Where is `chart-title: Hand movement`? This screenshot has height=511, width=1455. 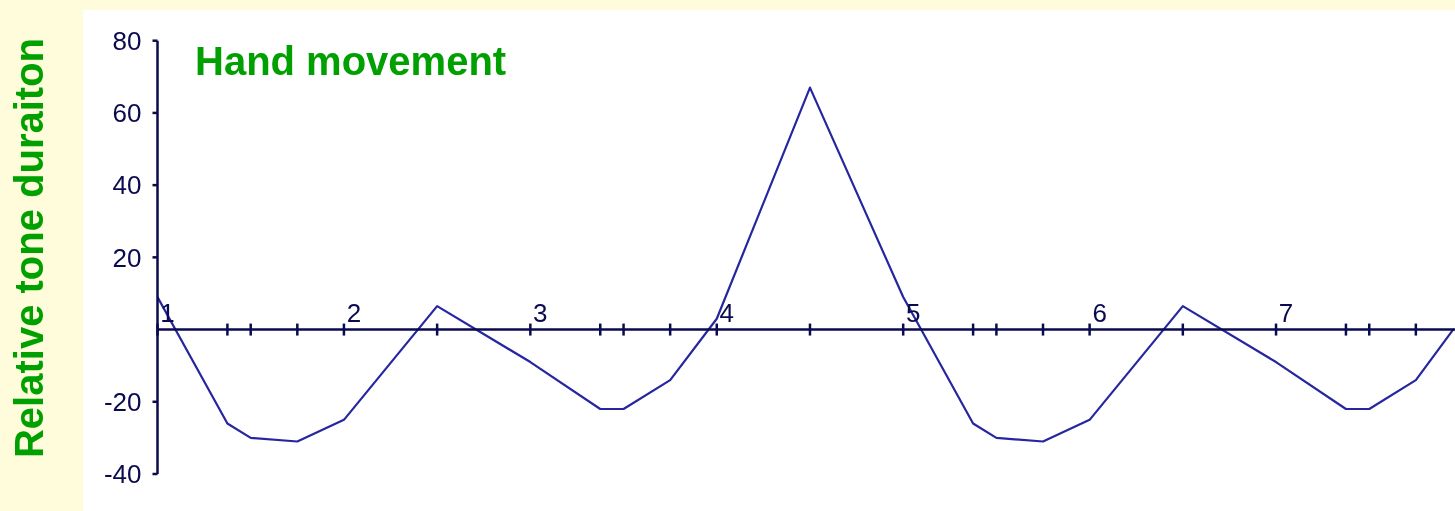 chart-title: Hand movement is located at coordinates (351, 61).